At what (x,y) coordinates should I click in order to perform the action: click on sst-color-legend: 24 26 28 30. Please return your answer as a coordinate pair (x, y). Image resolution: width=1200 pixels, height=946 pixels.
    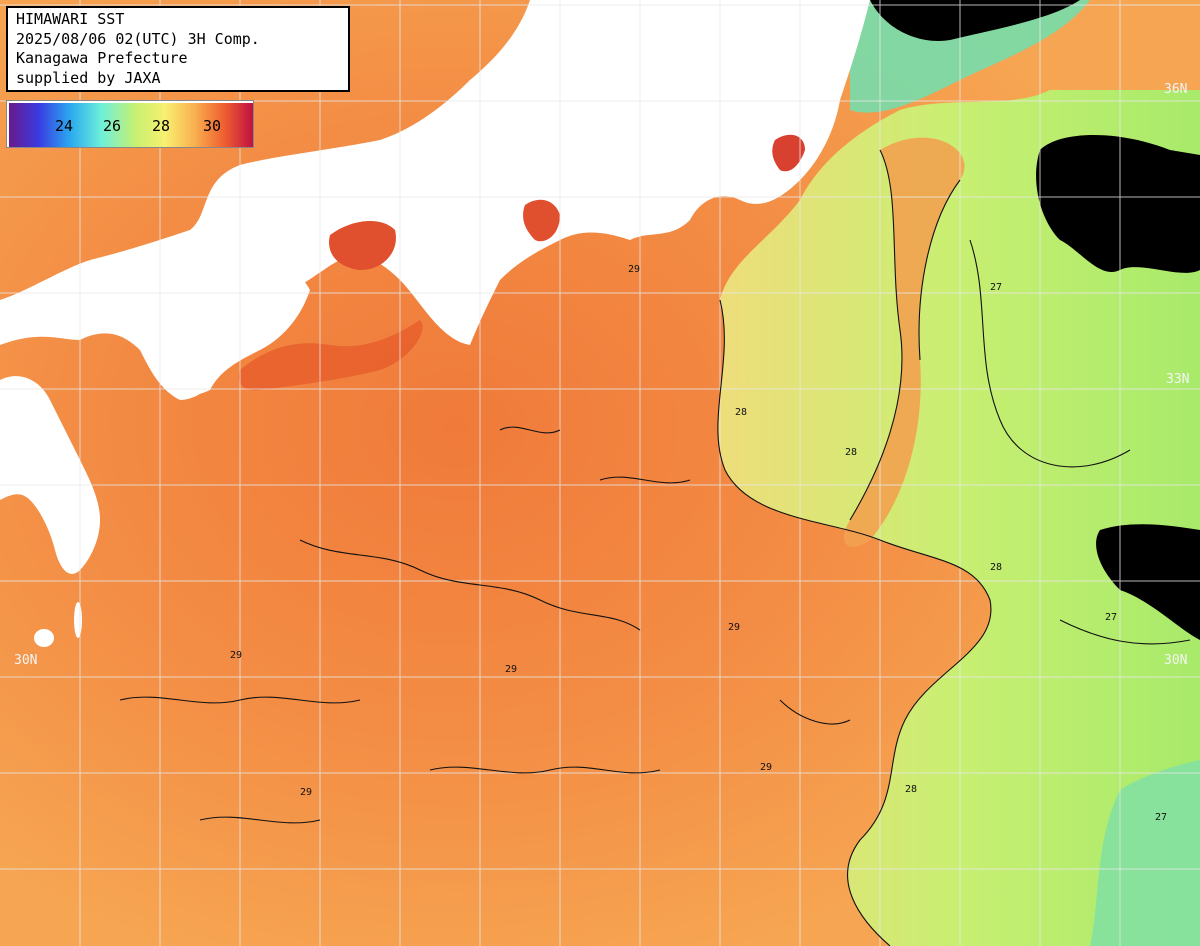
    Looking at the image, I should click on (130, 124).